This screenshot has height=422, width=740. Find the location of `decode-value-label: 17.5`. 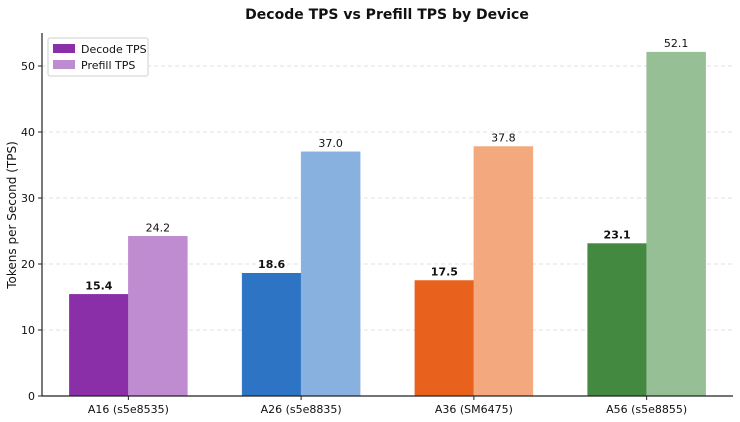

decode-value-label: 17.5 is located at coordinates (444, 272).